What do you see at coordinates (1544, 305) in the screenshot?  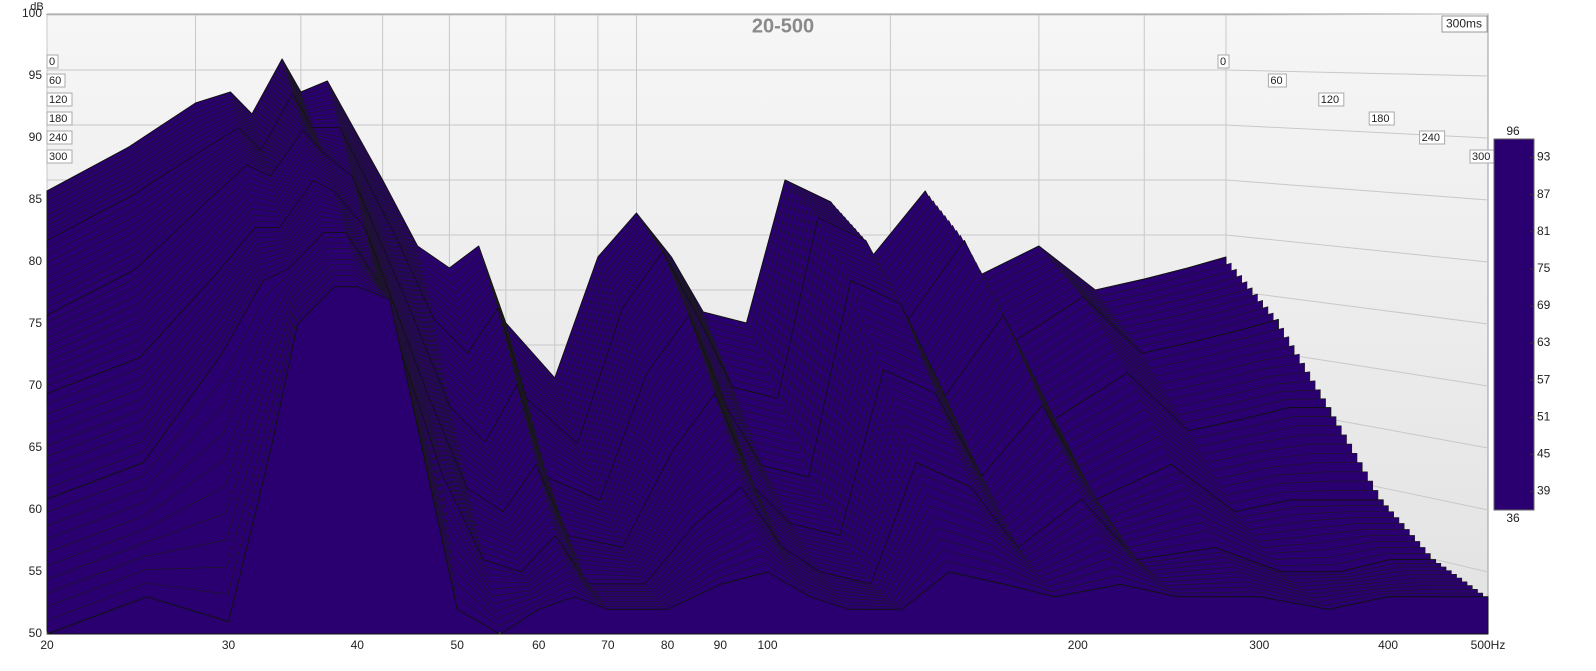 I see `colorbar-tick-label: 69` at bounding box center [1544, 305].